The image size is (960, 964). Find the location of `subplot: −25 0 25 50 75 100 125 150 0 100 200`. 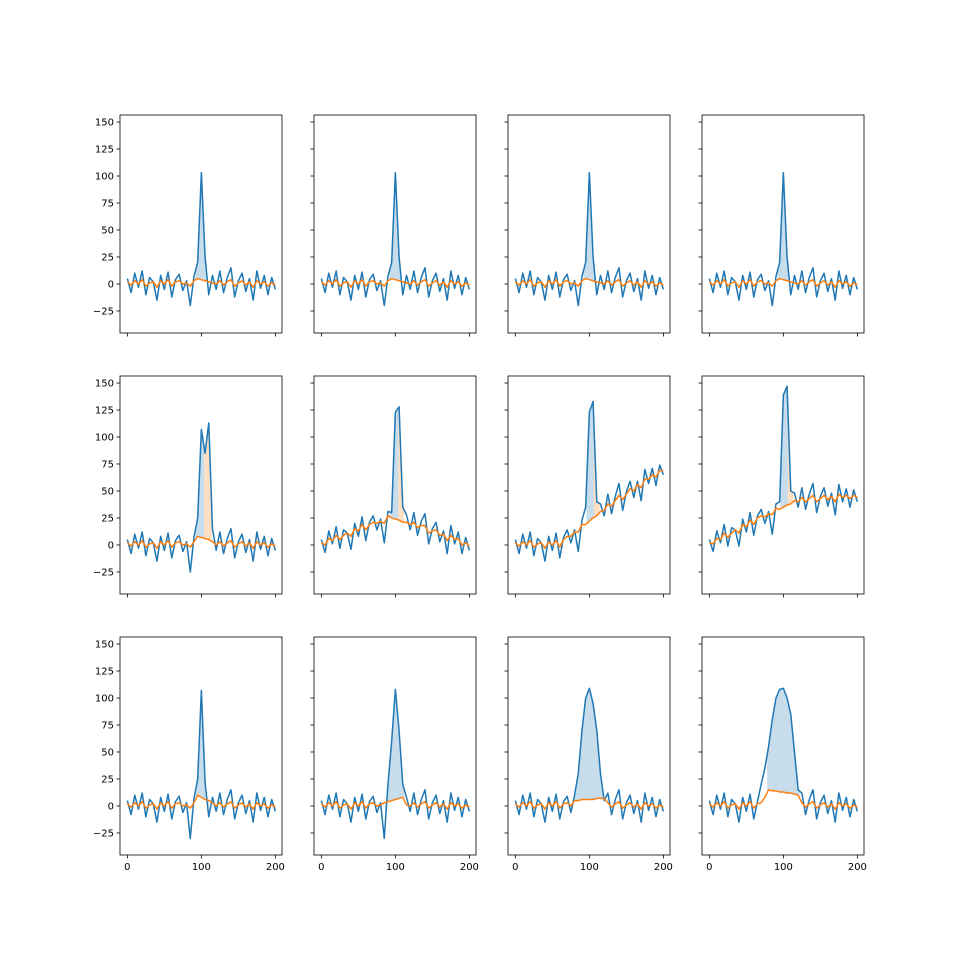

subplot: −25 0 25 50 75 100 125 150 0 100 200 is located at coordinates (189, 754).